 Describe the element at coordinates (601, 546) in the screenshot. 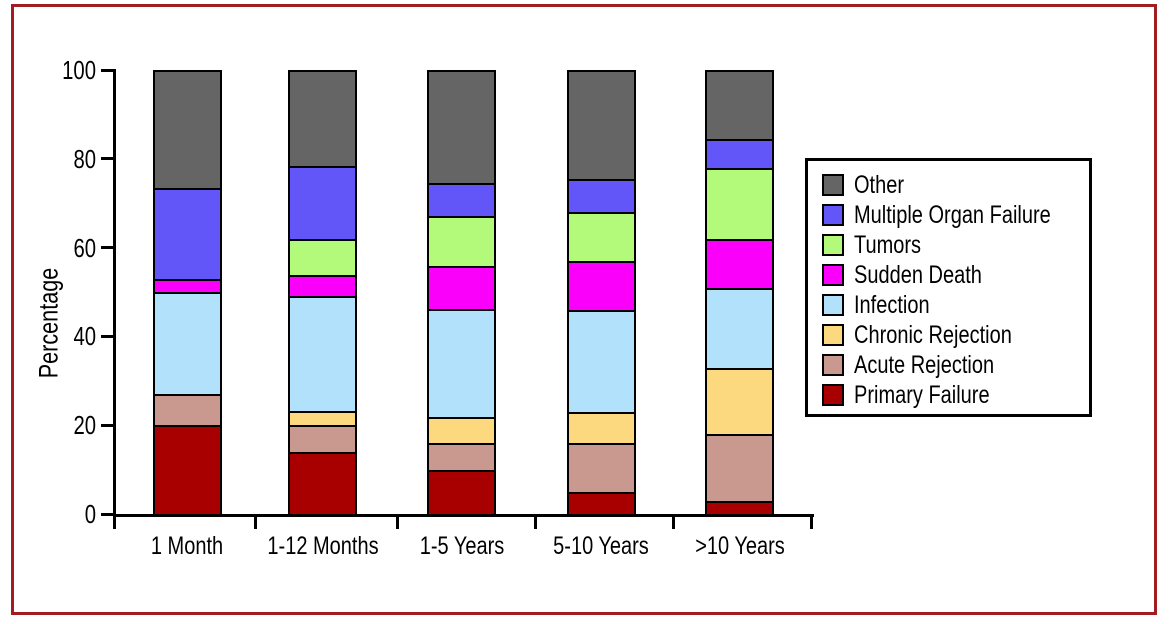

I see `x-category-label: 5-10 Years` at that location.